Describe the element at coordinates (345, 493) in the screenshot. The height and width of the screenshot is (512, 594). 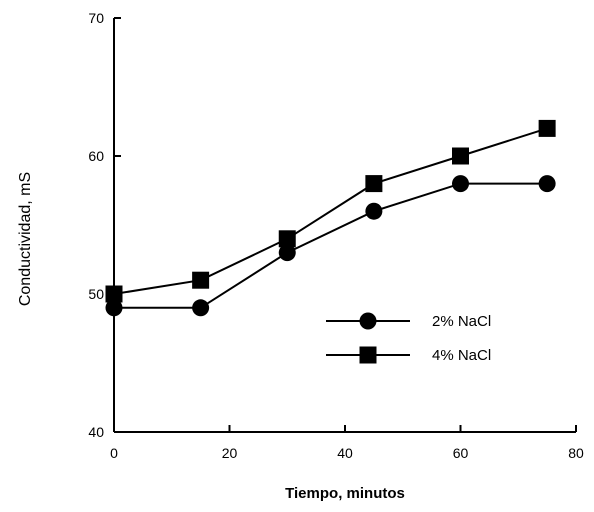
I see `x-axis-title: Tiempo, minutos` at that location.